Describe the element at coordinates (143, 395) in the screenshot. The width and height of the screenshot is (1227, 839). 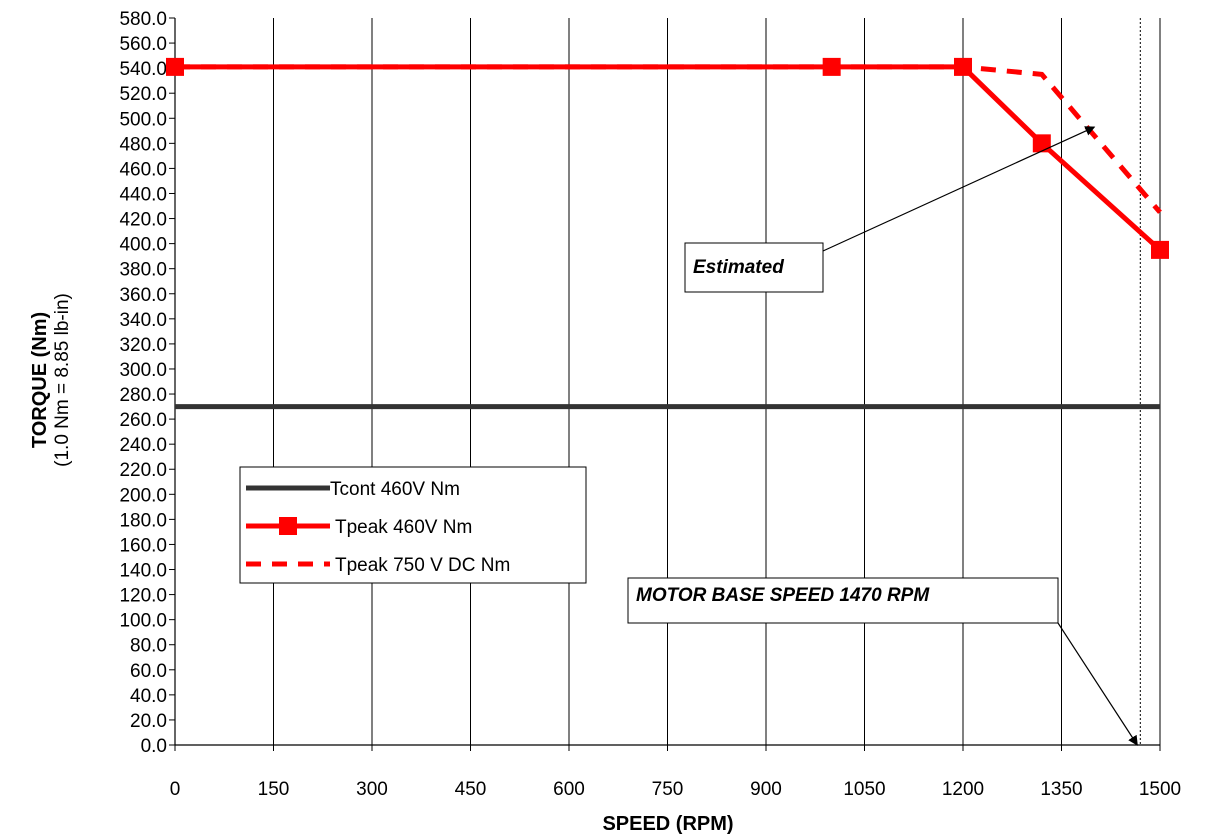
I see `y-tick-label-280.0: 280.0` at that location.